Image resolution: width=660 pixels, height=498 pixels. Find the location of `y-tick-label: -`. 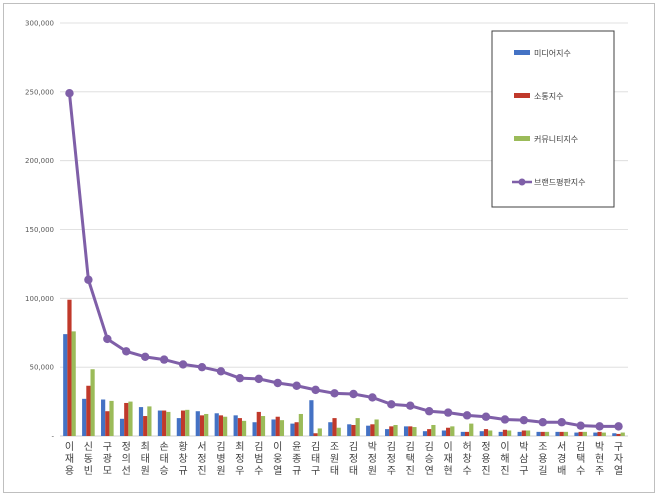

y-tick-label: - is located at coordinates (52, 437).